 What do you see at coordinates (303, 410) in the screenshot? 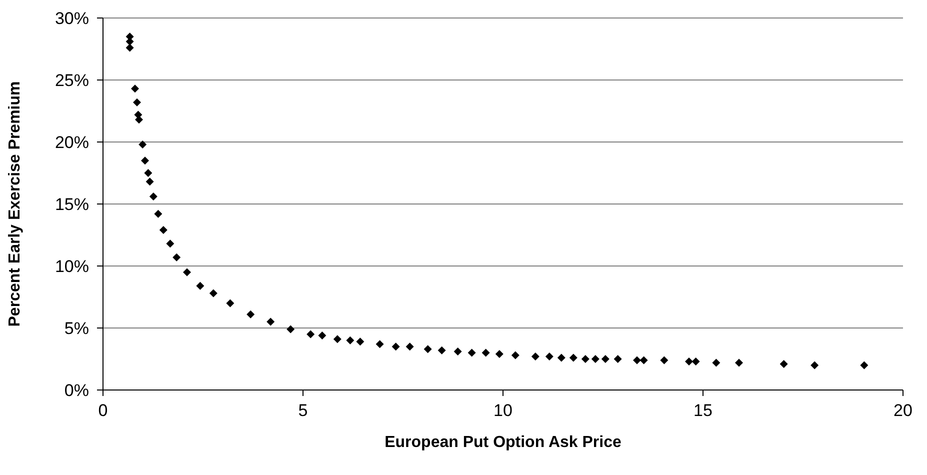
I see `x-tick-label: 5` at bounding box center [303, 410].